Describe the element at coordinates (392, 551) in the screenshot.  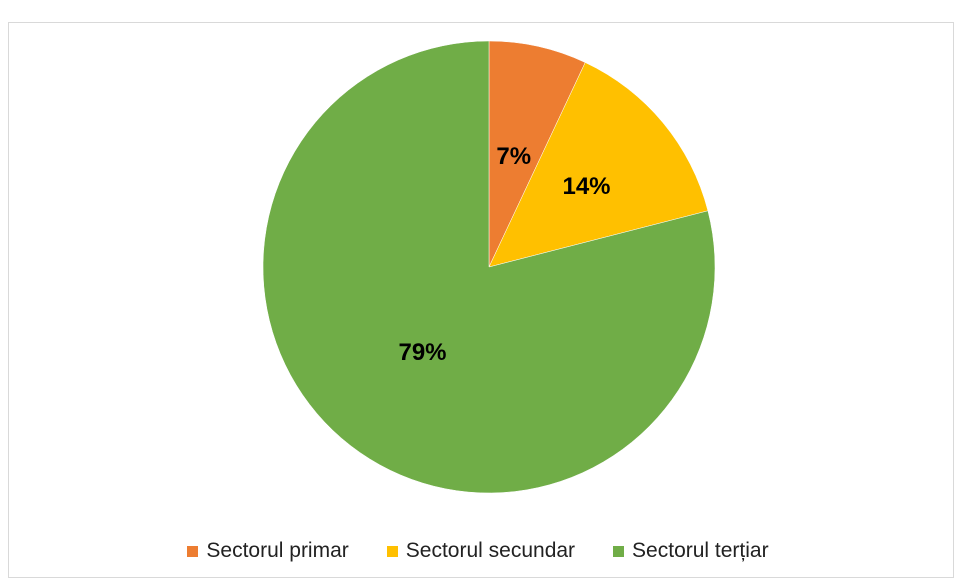
I see `legend-swatch-secundar` at that location.